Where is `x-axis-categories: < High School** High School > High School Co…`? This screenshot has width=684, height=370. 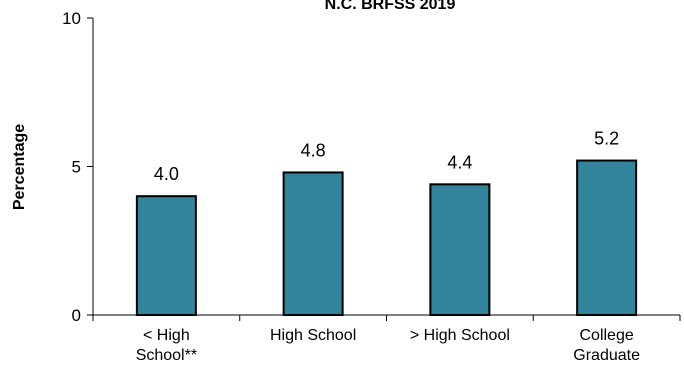
x-axis-categories: < High School** High School > High School Co… is located at coordinates (388, 345).